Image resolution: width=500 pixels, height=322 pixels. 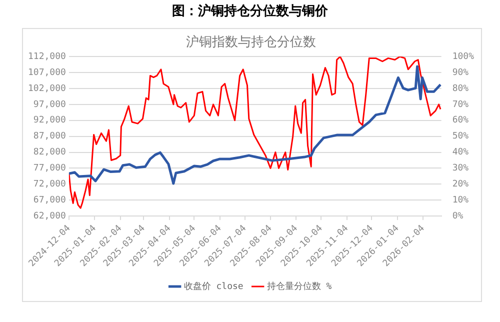 What do you see at coordinates (461, 73) in the screenshot?
I see `y2-tick-label: 90%` at bounding box center [461, 73].